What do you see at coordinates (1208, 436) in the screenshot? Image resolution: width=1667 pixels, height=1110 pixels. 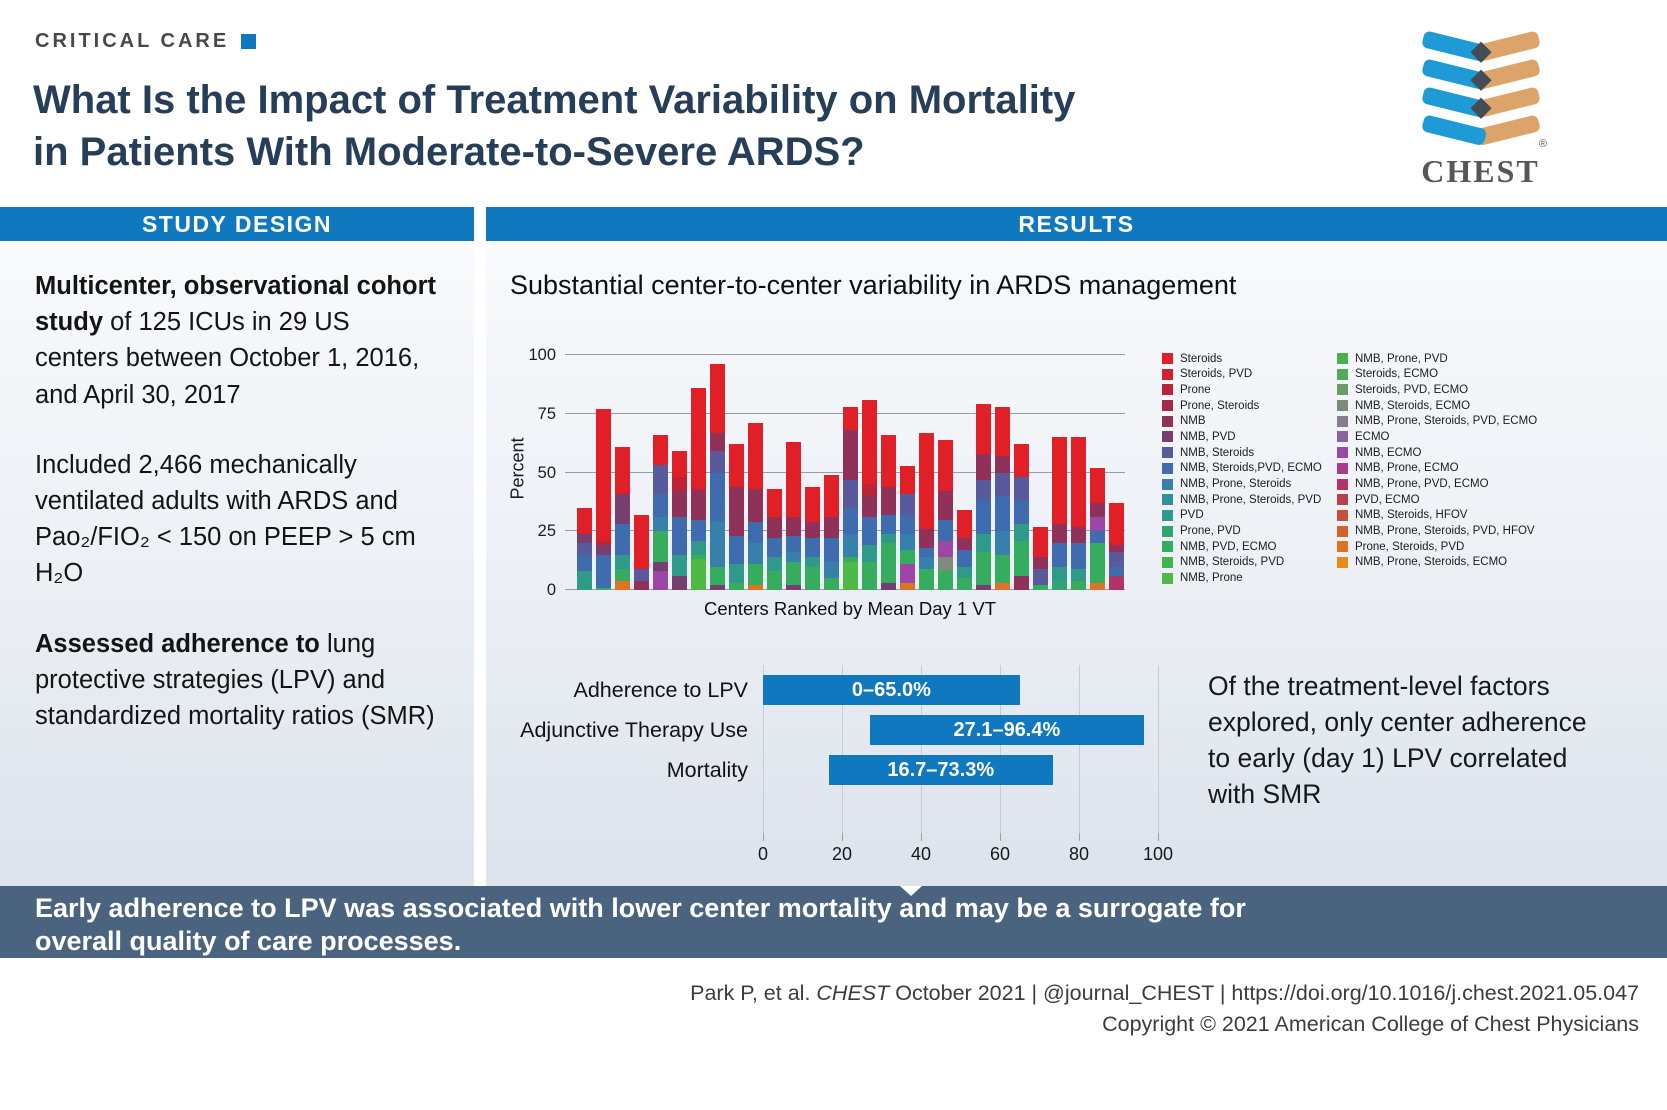 I see `legend-label: NMB, PVD` at bounding box center [1208, 436].